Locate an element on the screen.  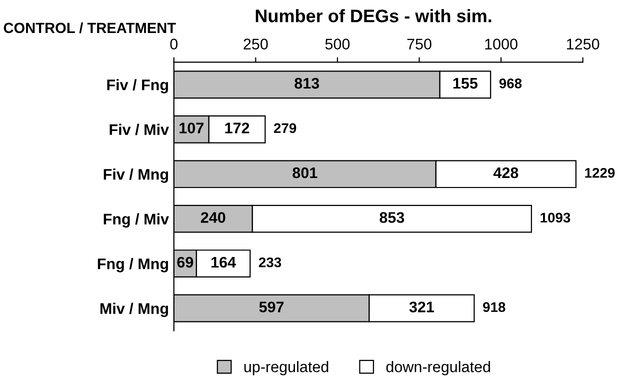
data-label: 164 is located at coordinates (224, 262).